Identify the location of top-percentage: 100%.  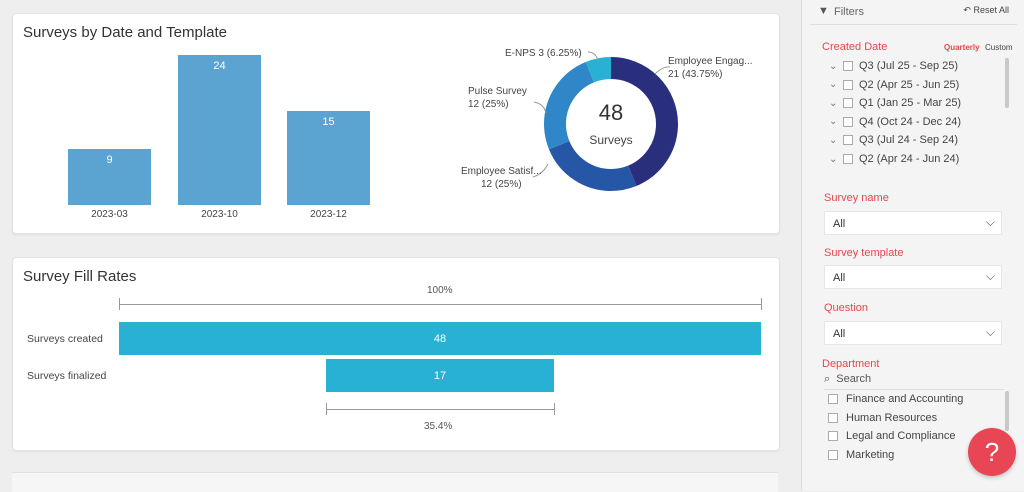
(440, 290).